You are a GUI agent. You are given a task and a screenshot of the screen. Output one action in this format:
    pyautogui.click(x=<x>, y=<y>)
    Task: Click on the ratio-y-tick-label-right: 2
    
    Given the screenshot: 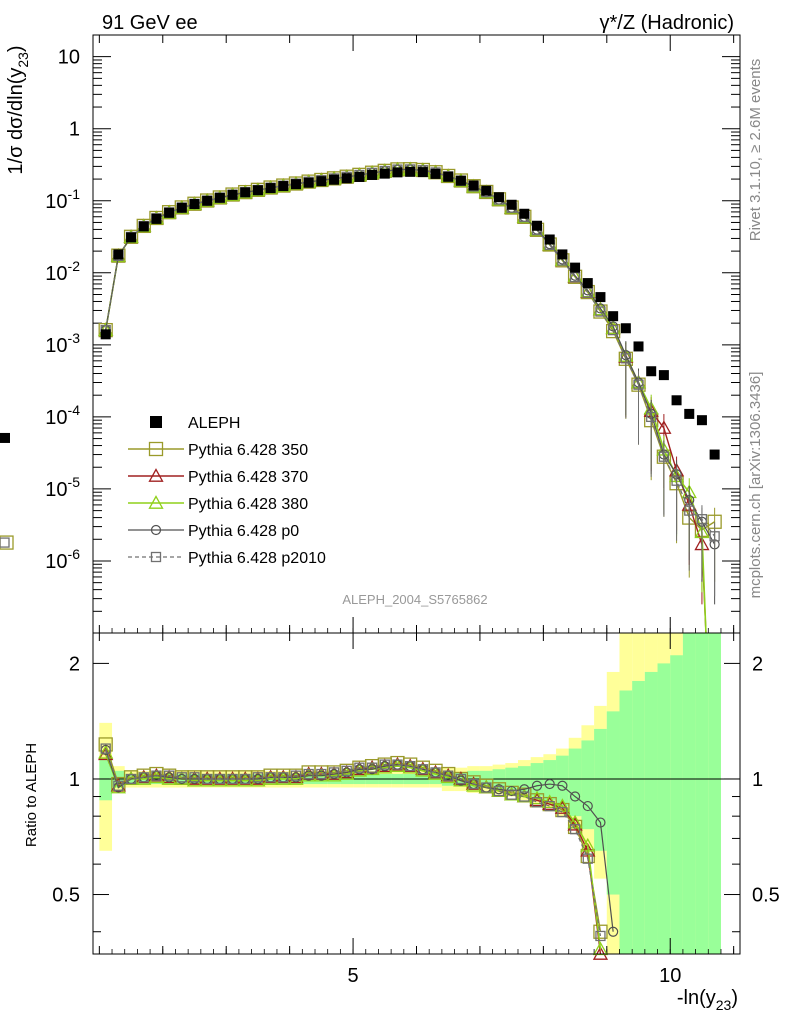 What is the action you would take?
    pyautogui.click(x=757, y=664)
    